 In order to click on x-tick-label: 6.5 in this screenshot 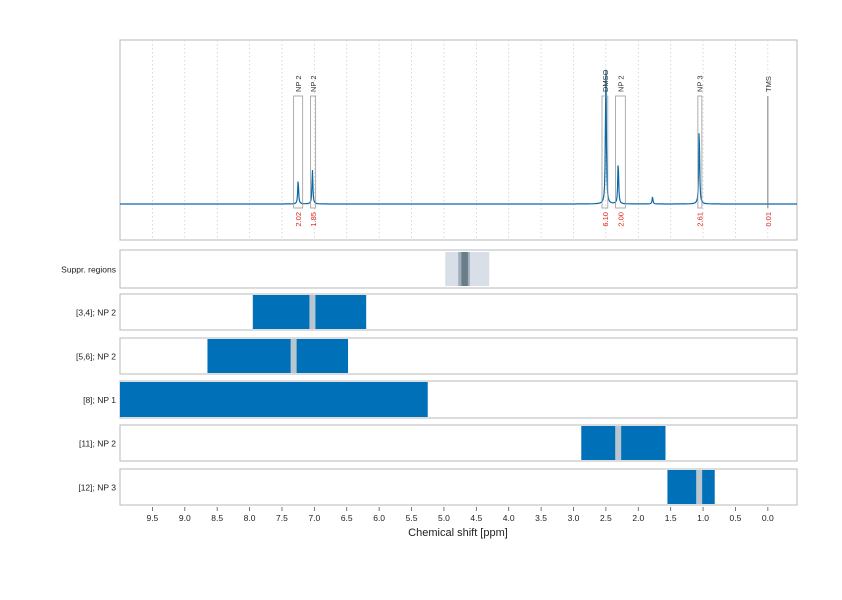, I will do `click(347, 518)`.